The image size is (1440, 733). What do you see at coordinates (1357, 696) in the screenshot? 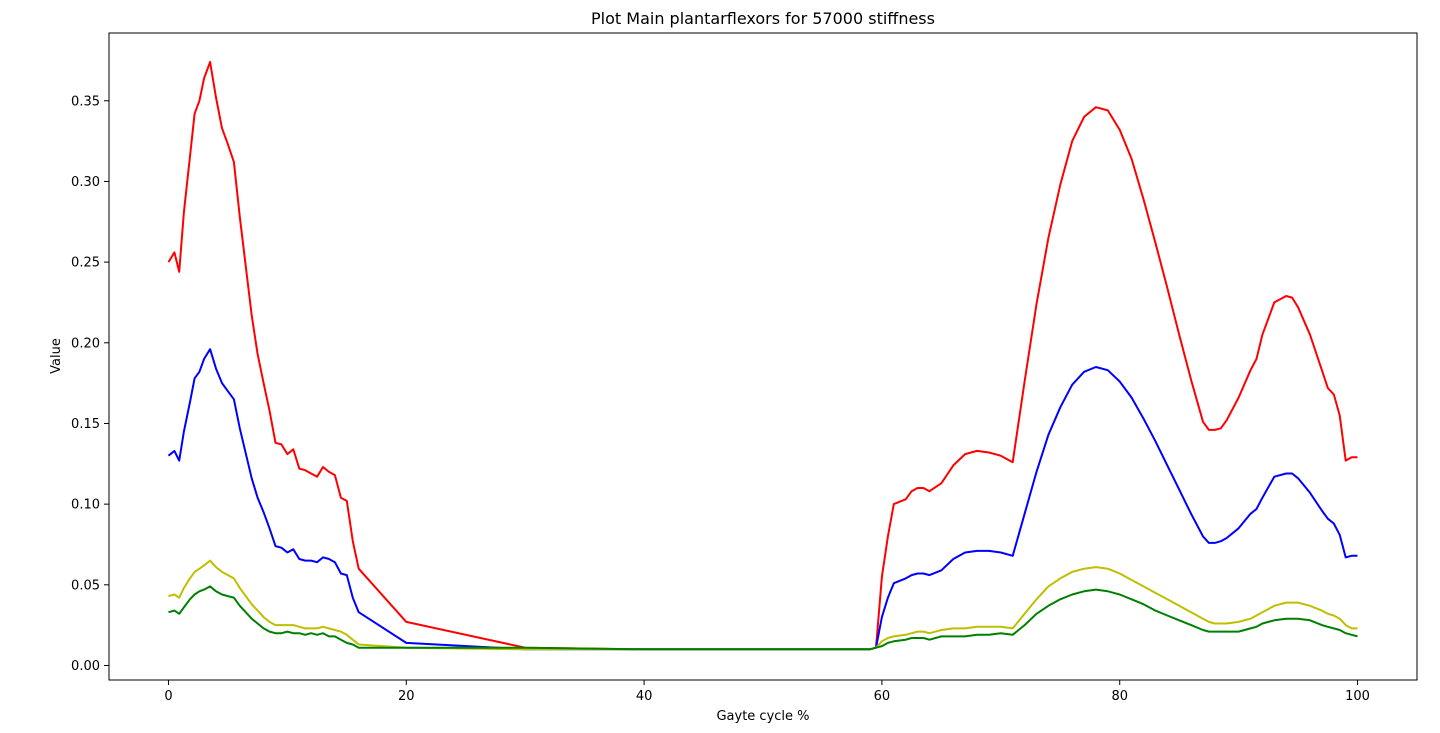
I see `x-tick-label: 100` at bounding box center [1357, 696].